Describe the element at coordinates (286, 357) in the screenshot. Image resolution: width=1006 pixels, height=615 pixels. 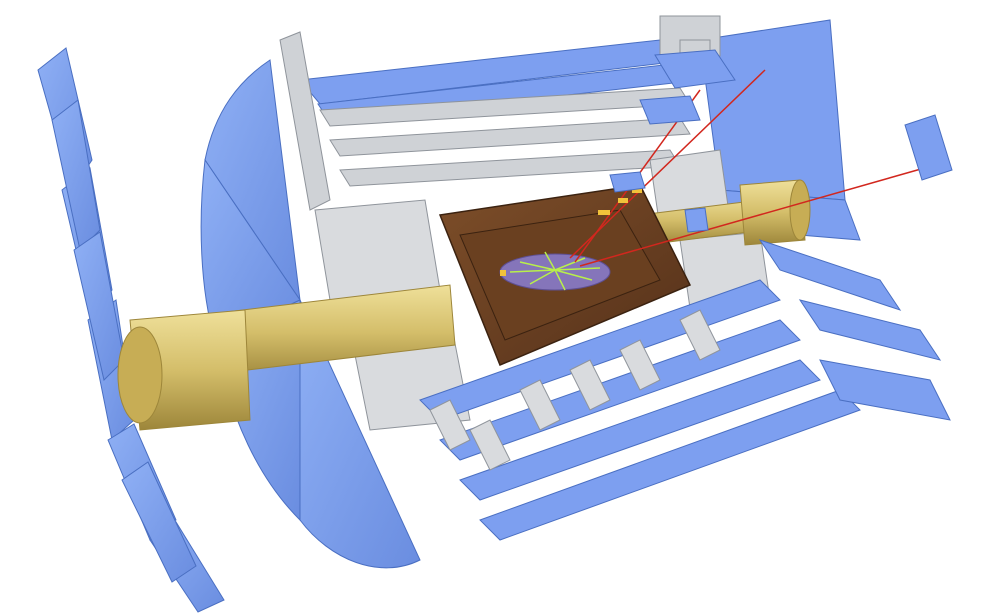
I see `beam-pipe-left` at that location.